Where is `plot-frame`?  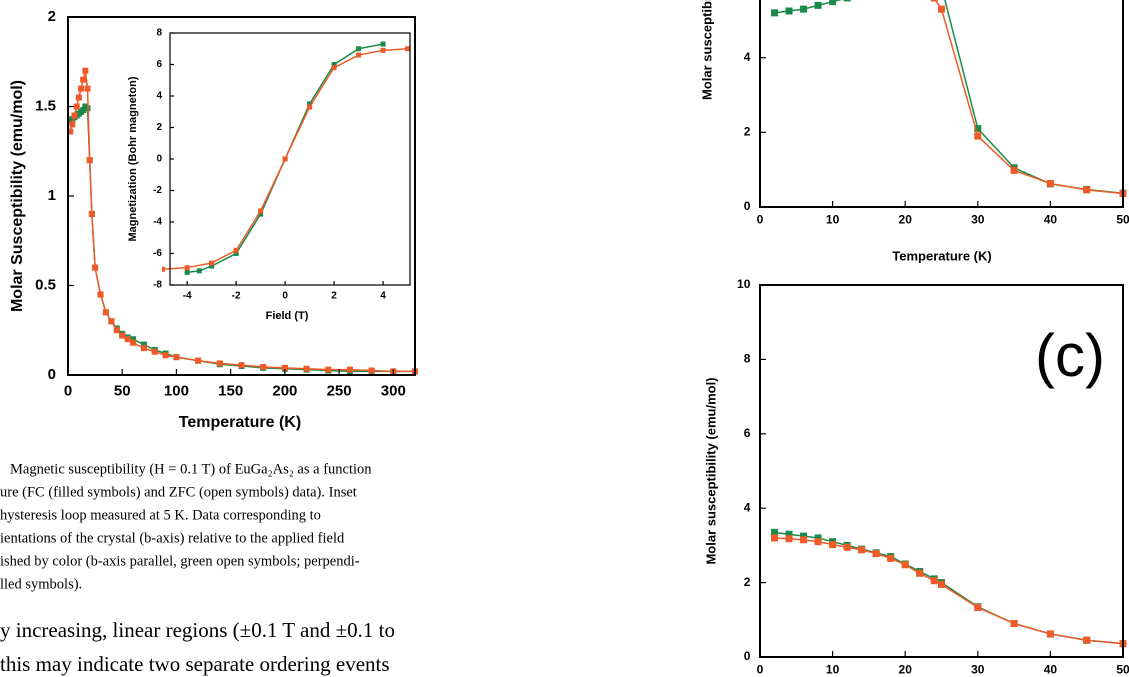
plot-frame is located at coordinates (941, 104).